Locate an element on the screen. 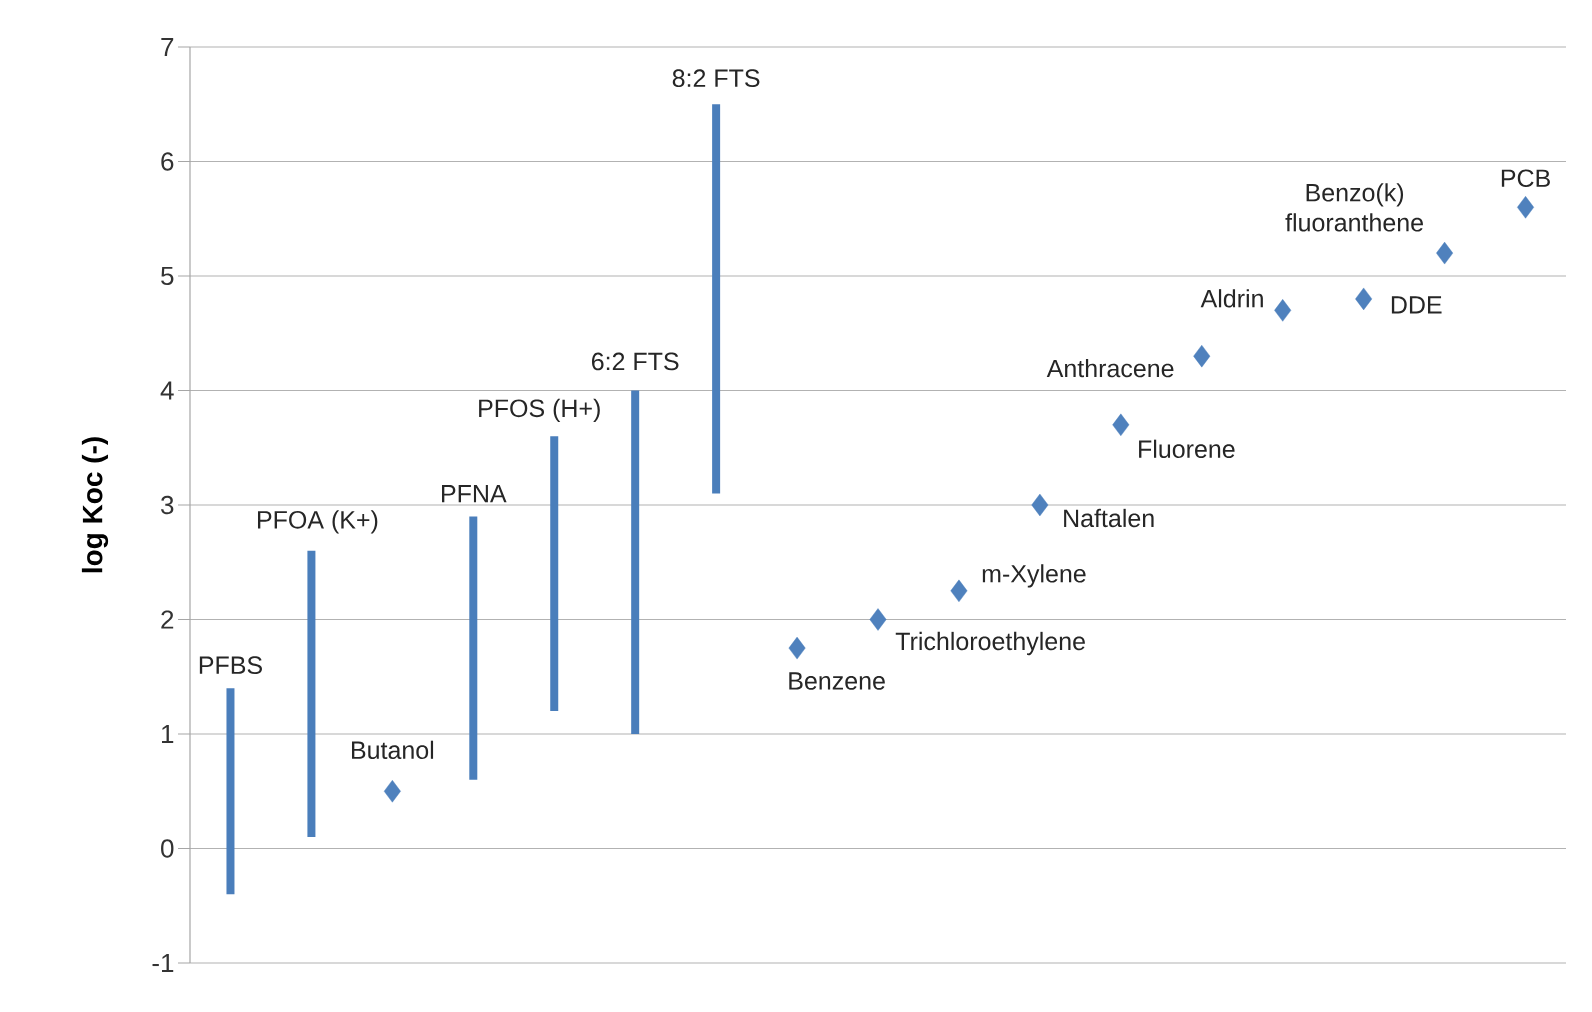 The width and height of the screenshot is (1592, 1012). annotation: Anthracene is located at coordinates (1110, 368).